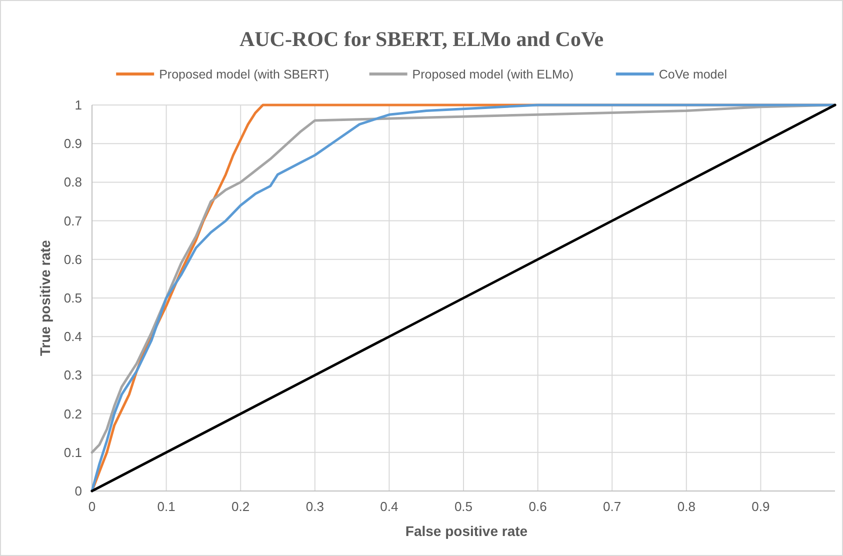 The image size is (843, 556). Describe the element at coordinates (241, 506) in the screenshot. I see `x-tick-label: 0.2` at that location.